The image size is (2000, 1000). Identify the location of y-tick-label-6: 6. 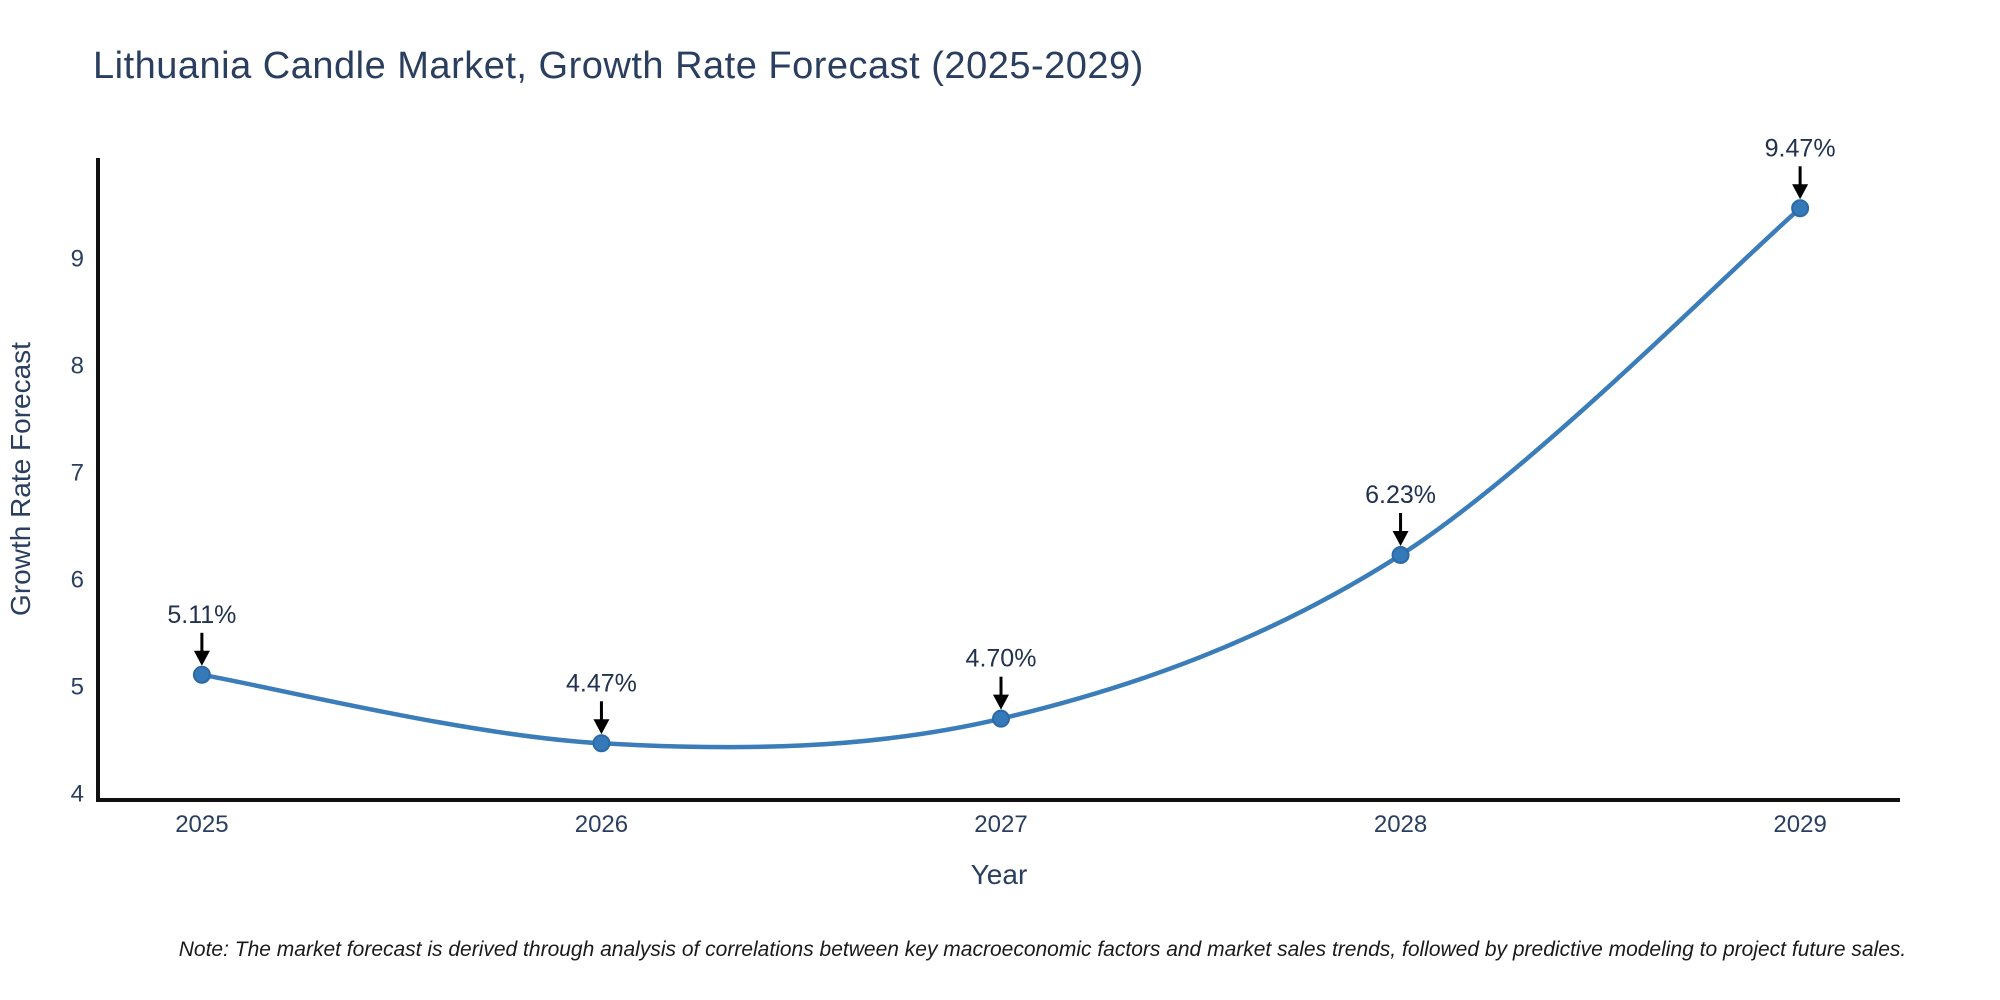
(77, 580).